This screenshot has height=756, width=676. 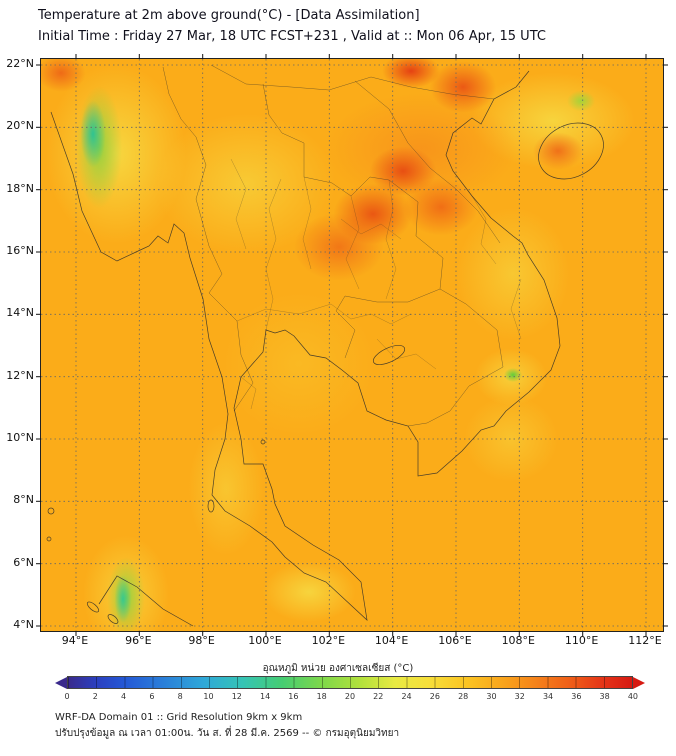 I want to click on colorbar-title: อุณหภูมิ หน่วย องศาเซลเซียส (°C), so click(x=338, y=668).